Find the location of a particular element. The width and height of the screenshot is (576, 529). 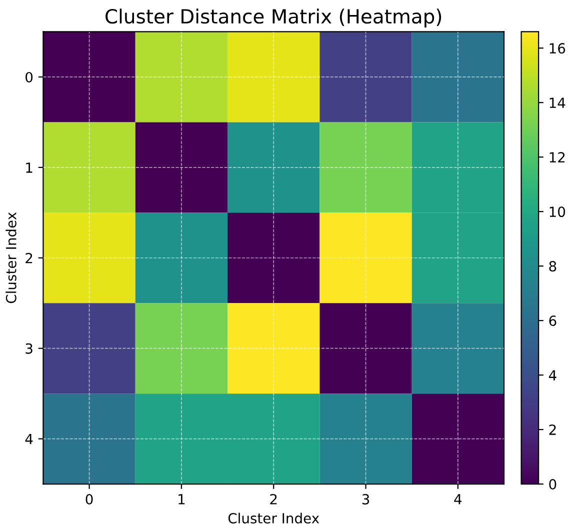

y-tick-label: 3 is located at coordinates (29, 348).